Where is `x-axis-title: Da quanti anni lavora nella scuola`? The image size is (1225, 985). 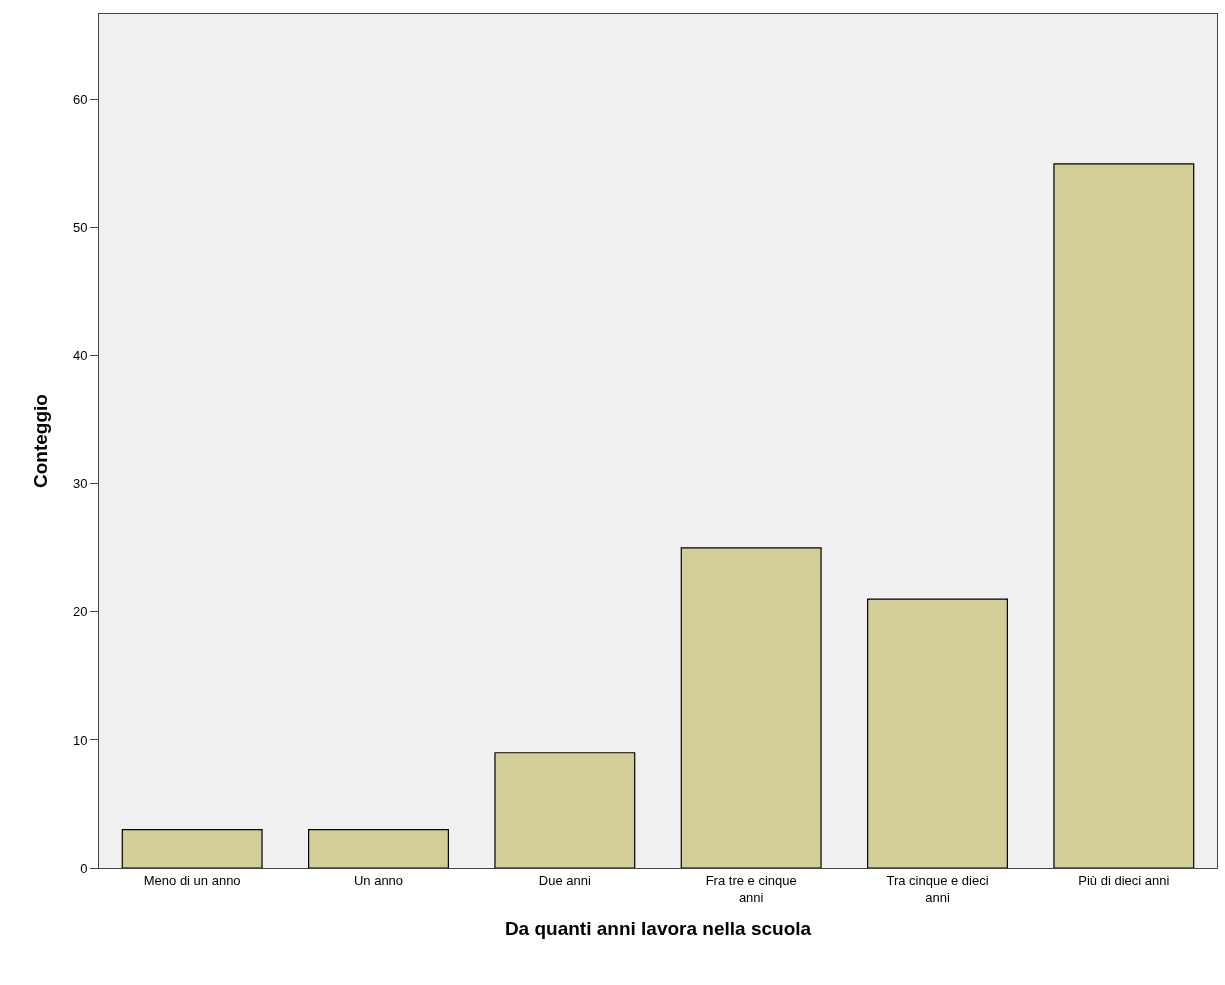 x-axis-title: Da quanti anni lavora nella scuola is located at coordinates (658, 929).